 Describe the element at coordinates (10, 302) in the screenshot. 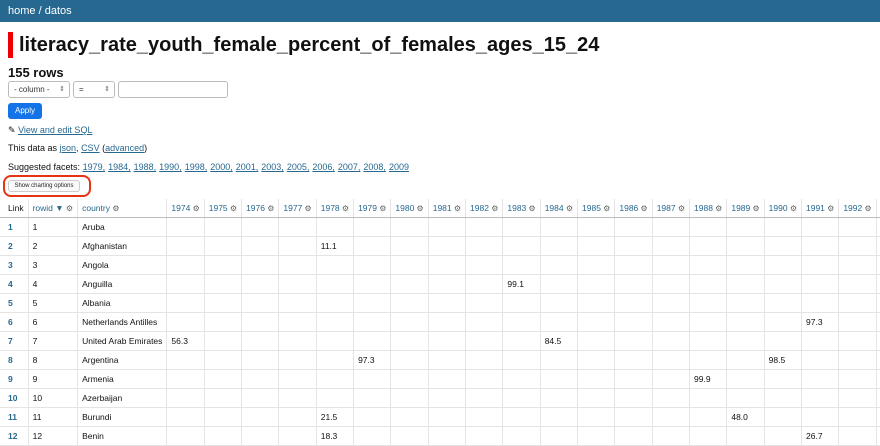

I see `row-link: 5` at that location.